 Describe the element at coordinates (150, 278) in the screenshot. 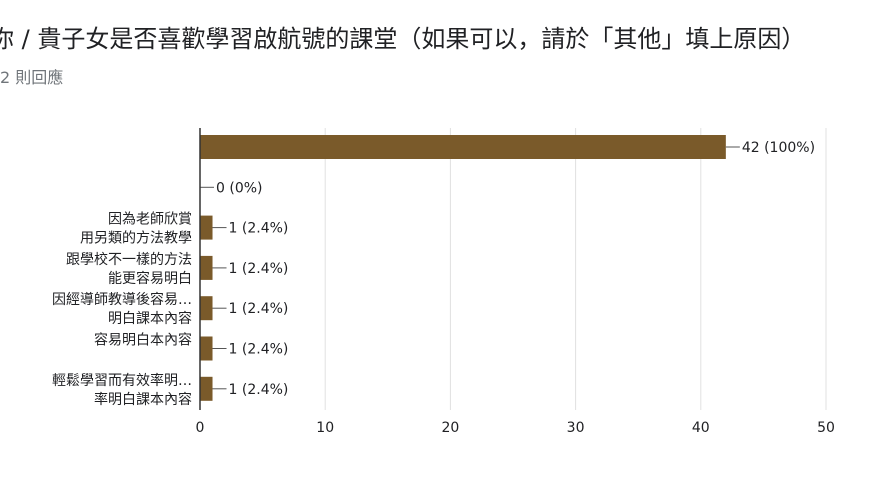

I see `category-label-3-line2: 能更容易明白` at that location.